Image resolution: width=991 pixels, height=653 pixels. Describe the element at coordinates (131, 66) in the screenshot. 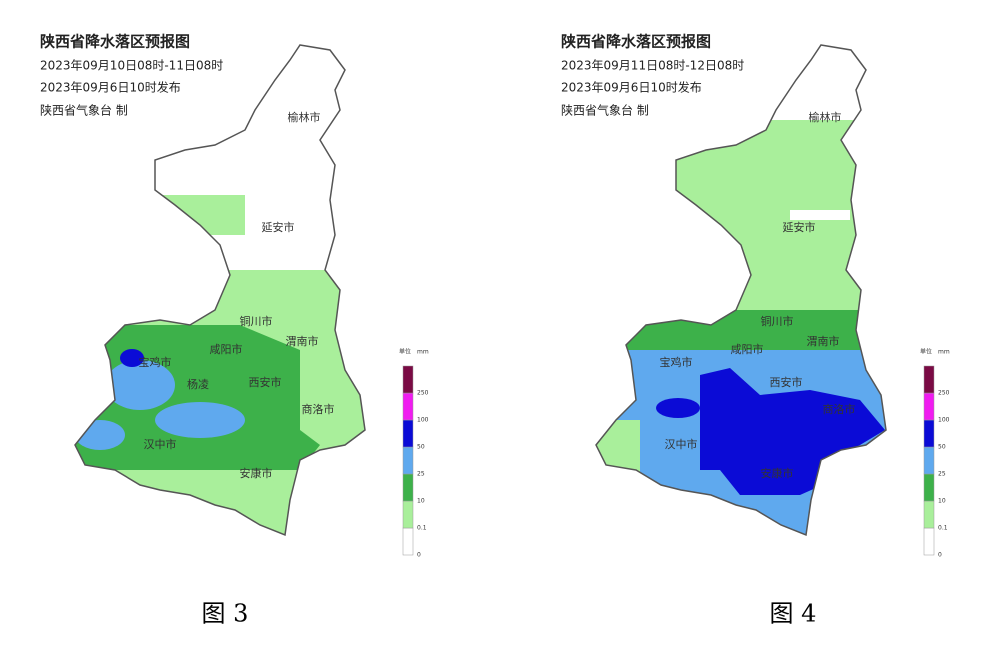

I see `valid-time: 2023年09月10日08时-11日08时` at that location.